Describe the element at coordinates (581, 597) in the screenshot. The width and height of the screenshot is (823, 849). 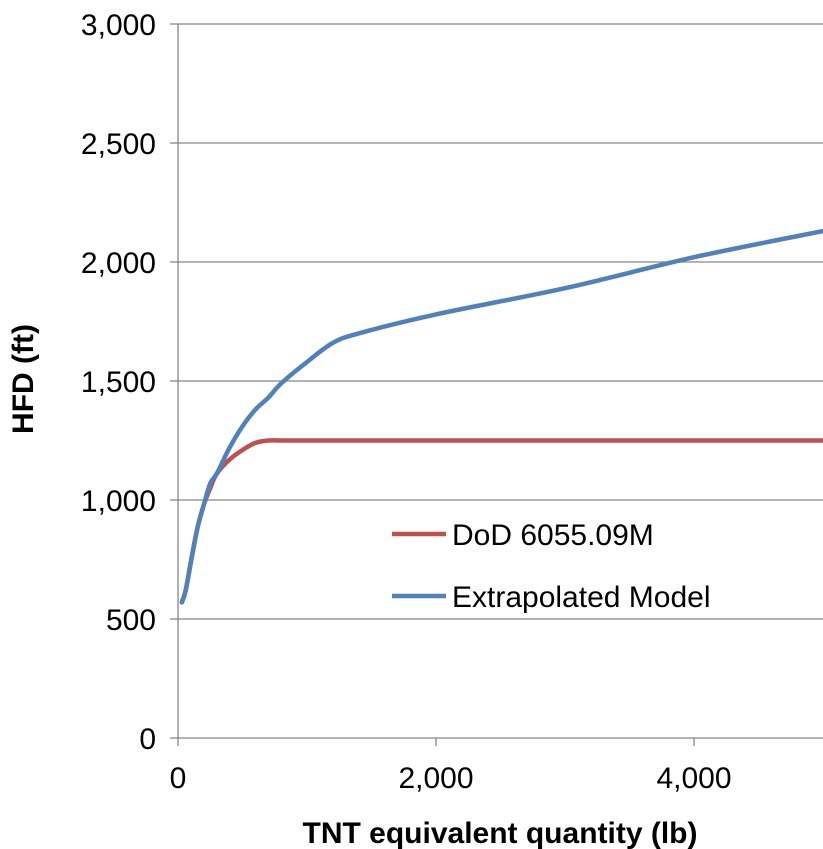
I see `legend-label-1: Extrapolated Model` at that location.